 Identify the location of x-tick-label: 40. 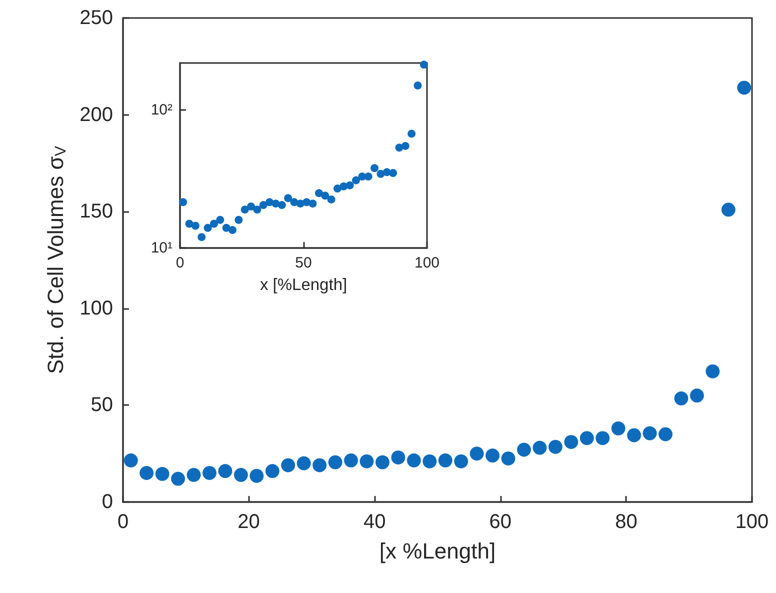
(374, 522).